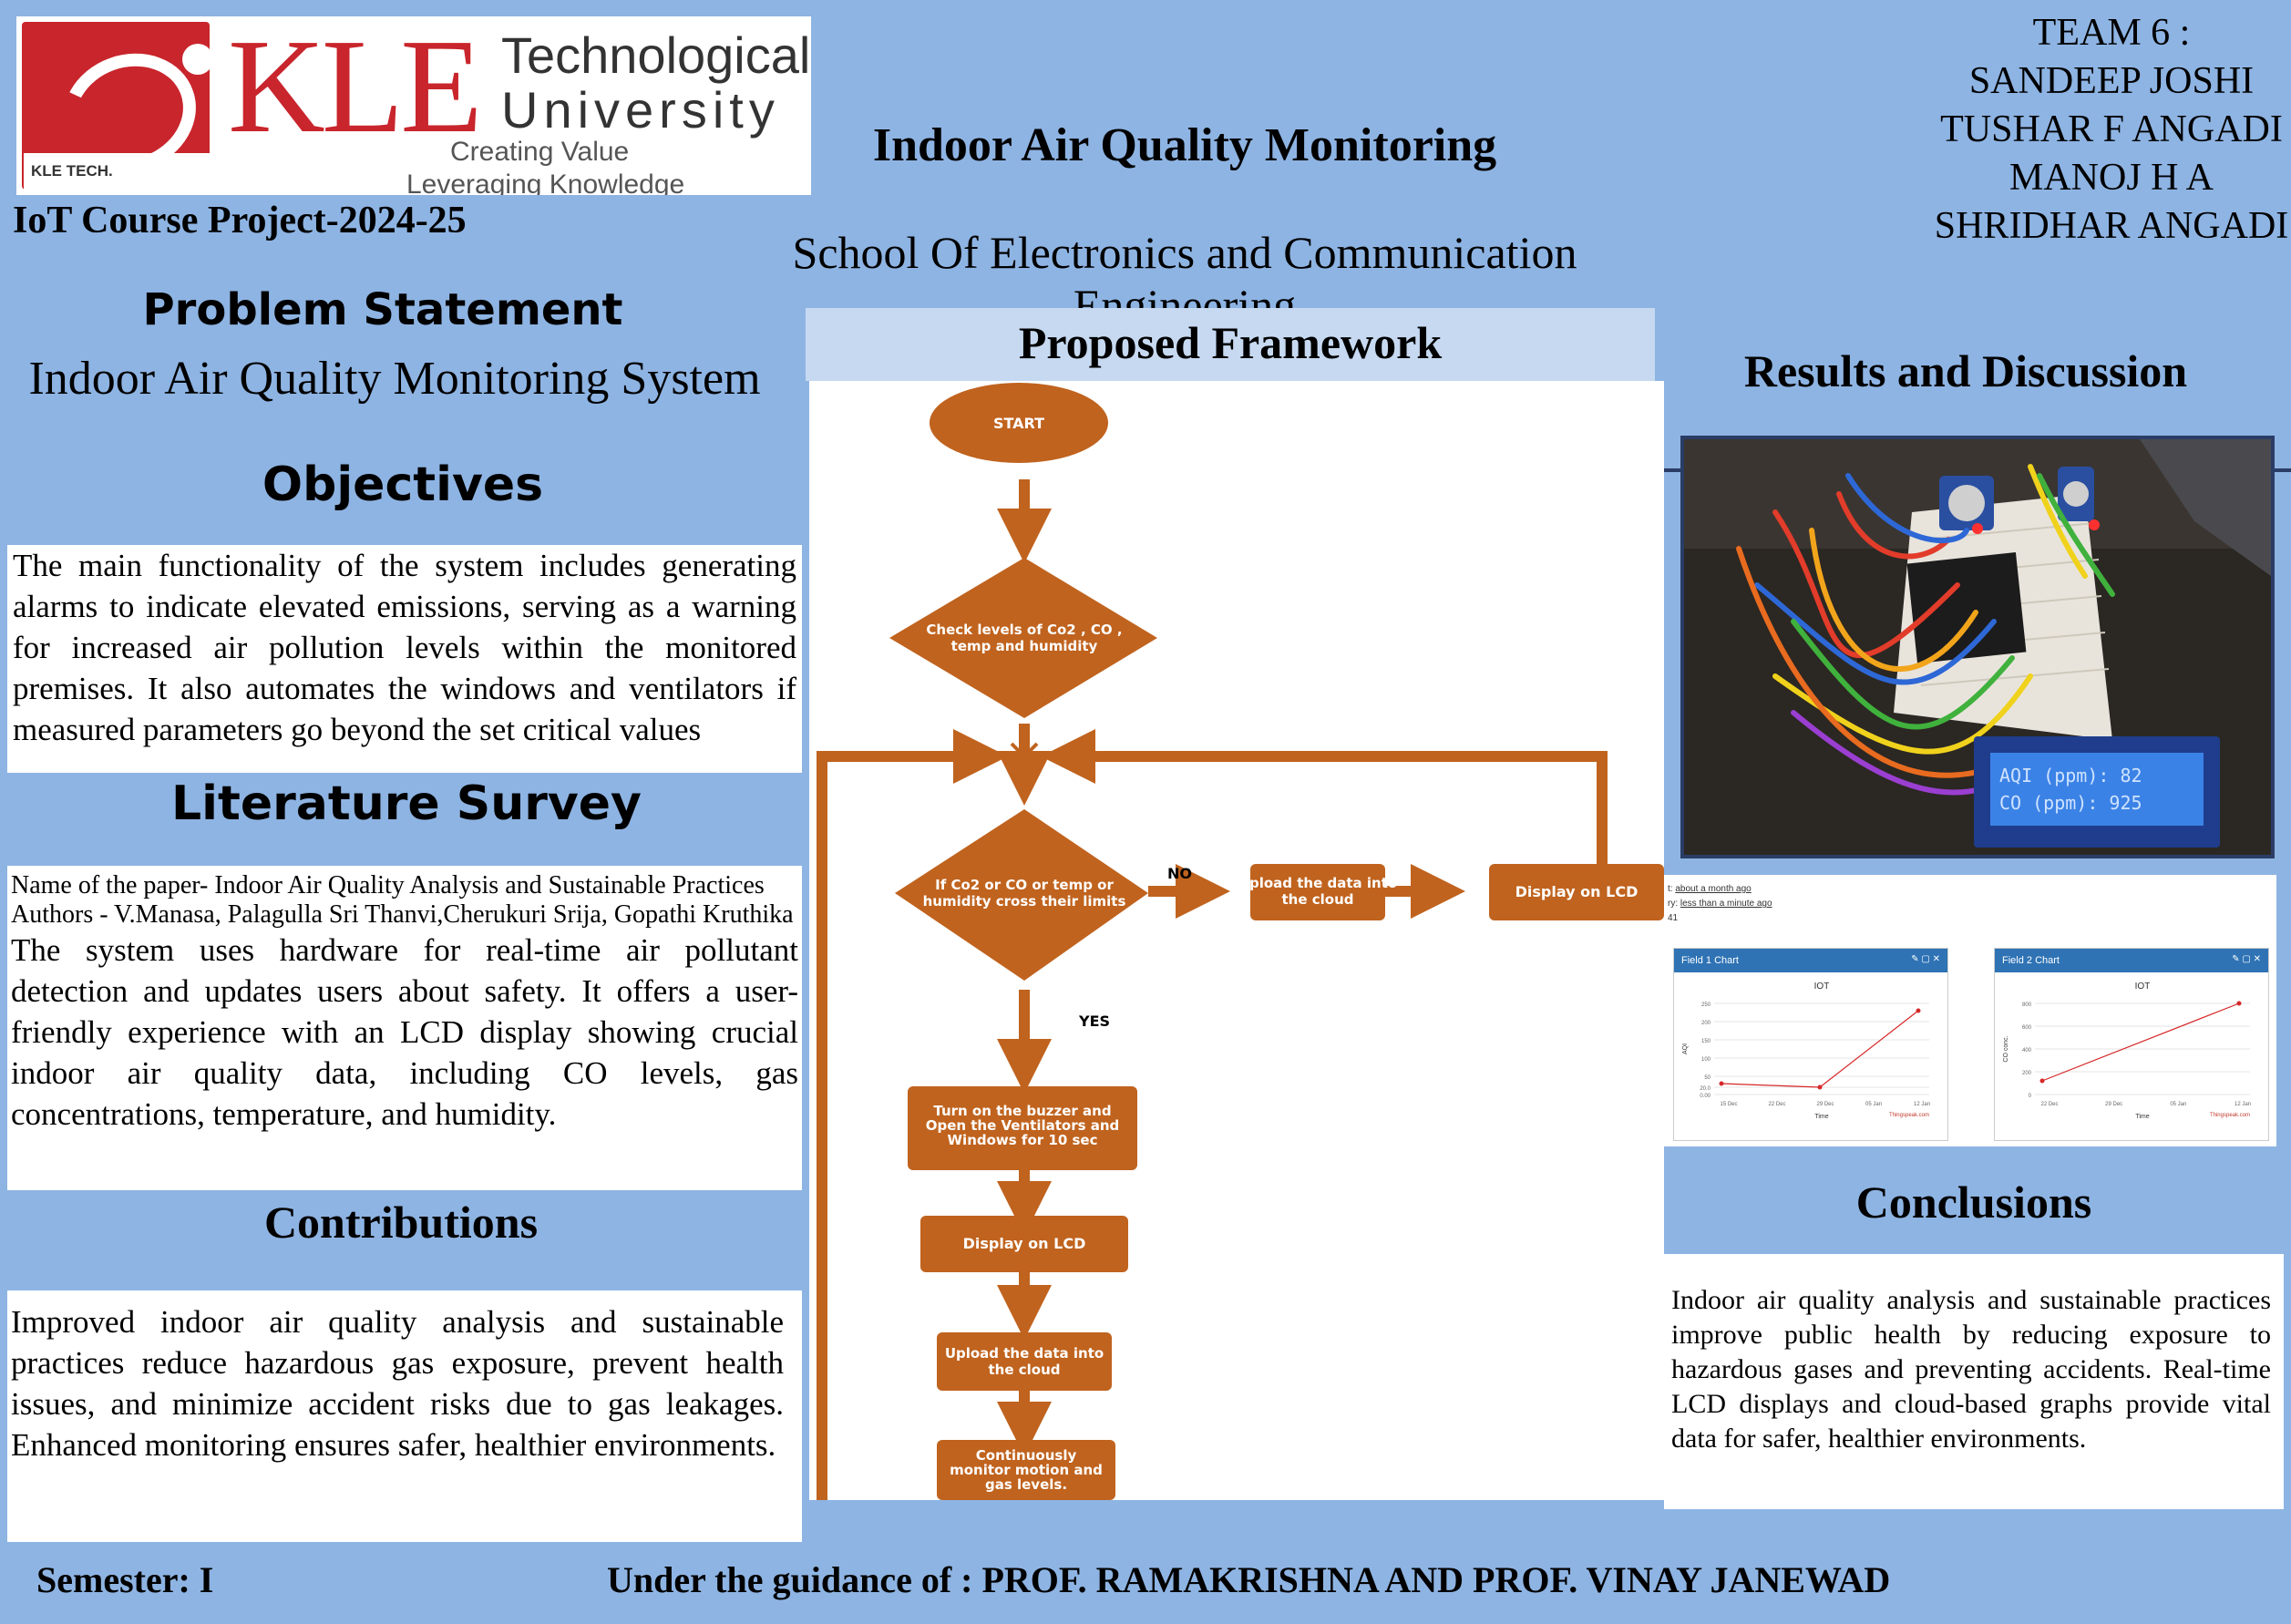 The height and width of the screenshot is (1624, 2291). What do you see at coordinates (2027, 1028) in the screenshot?
I see `y-tick-label: 600` at bounding box center [2027, 1028].